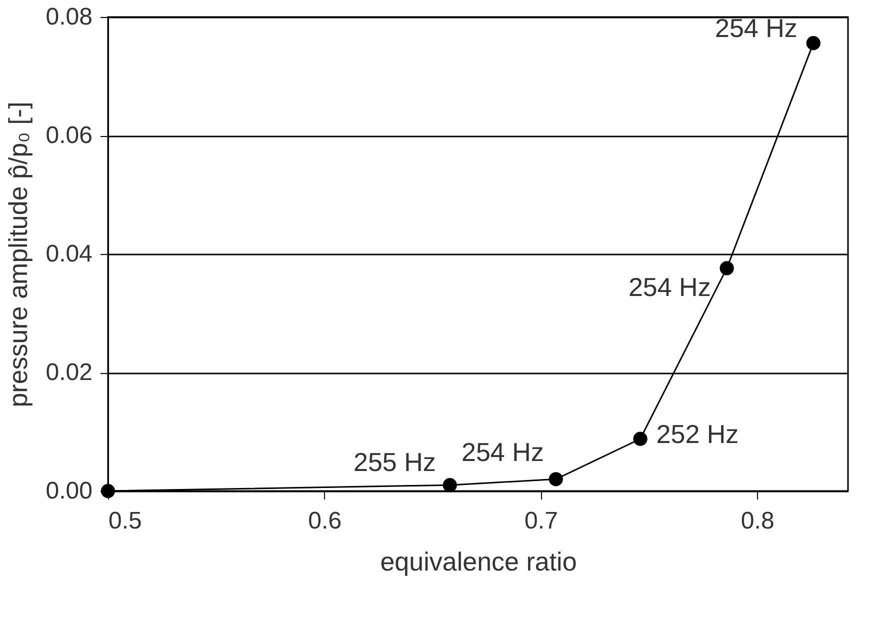 This screenshot has width=883, height=642. Describe the element at coordinates (325, 521) in the screenshot. I see `x-tick-label: 0.6` at that location.